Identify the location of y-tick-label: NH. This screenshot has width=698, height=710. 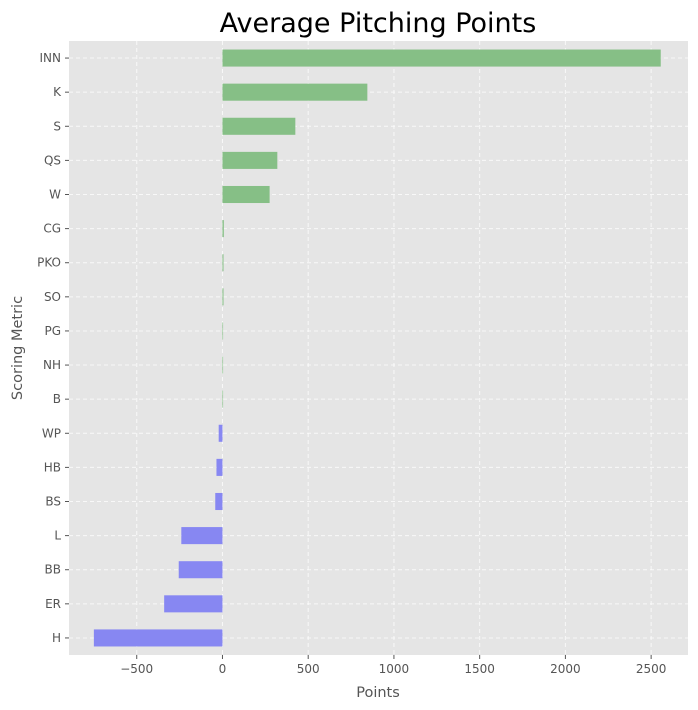
(52, 365).